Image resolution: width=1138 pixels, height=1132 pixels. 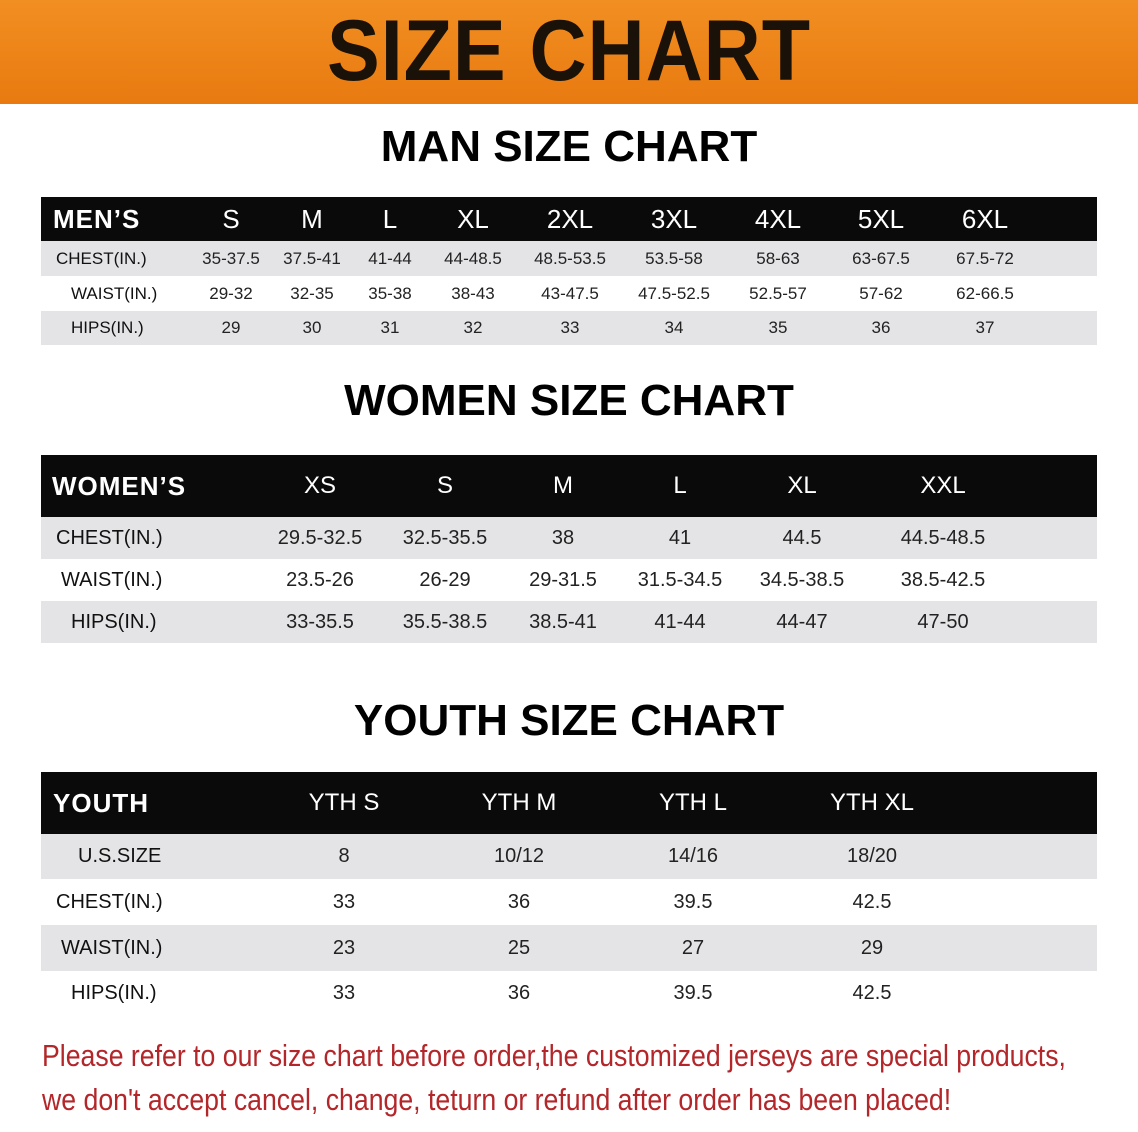 I want to click on size-header-cell: 4XL, so click(x=778, y=218).